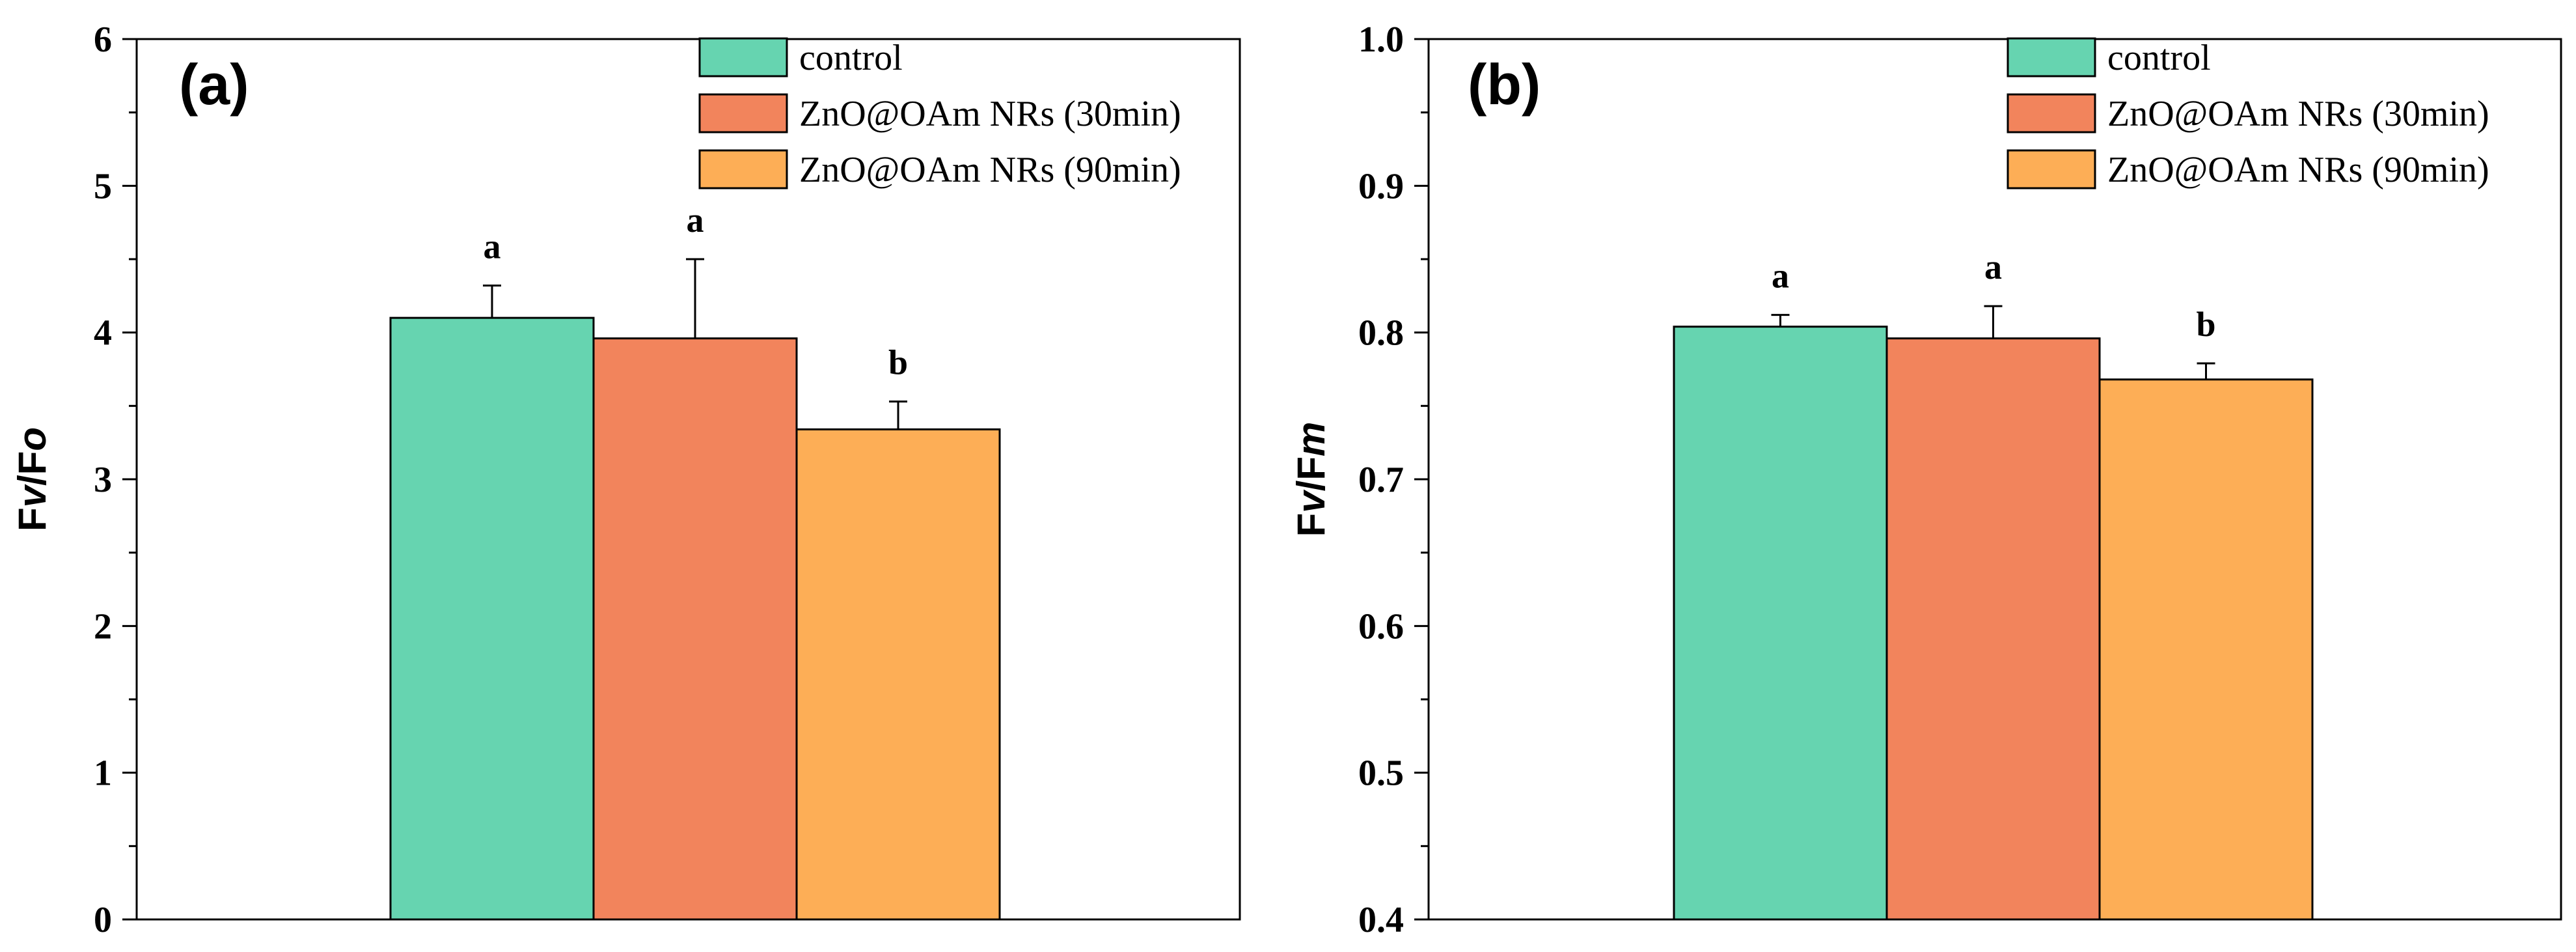  What do you see at coordinates (1381, 334) in the screenshot?
I see `y-tick-label: 0.8` at bounding box center [1381, 334].